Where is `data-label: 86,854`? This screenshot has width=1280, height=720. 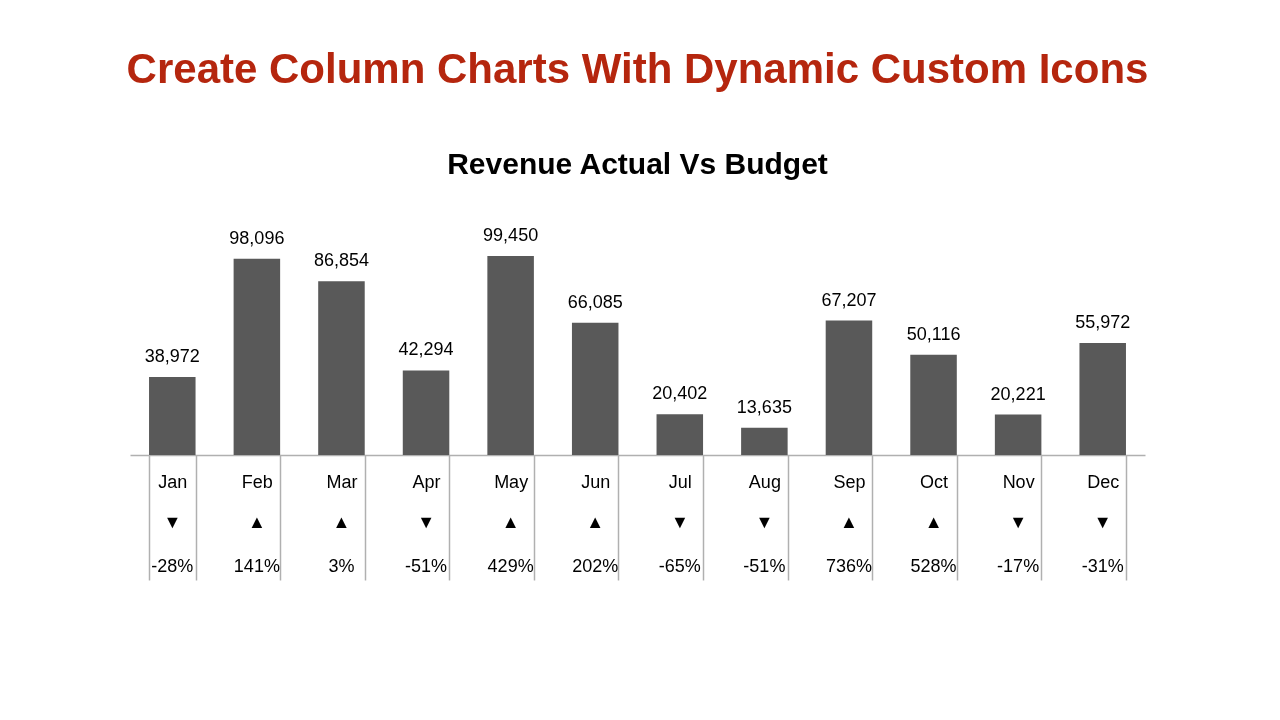 data-label: 86,854 is located at coordinates (341, 260).